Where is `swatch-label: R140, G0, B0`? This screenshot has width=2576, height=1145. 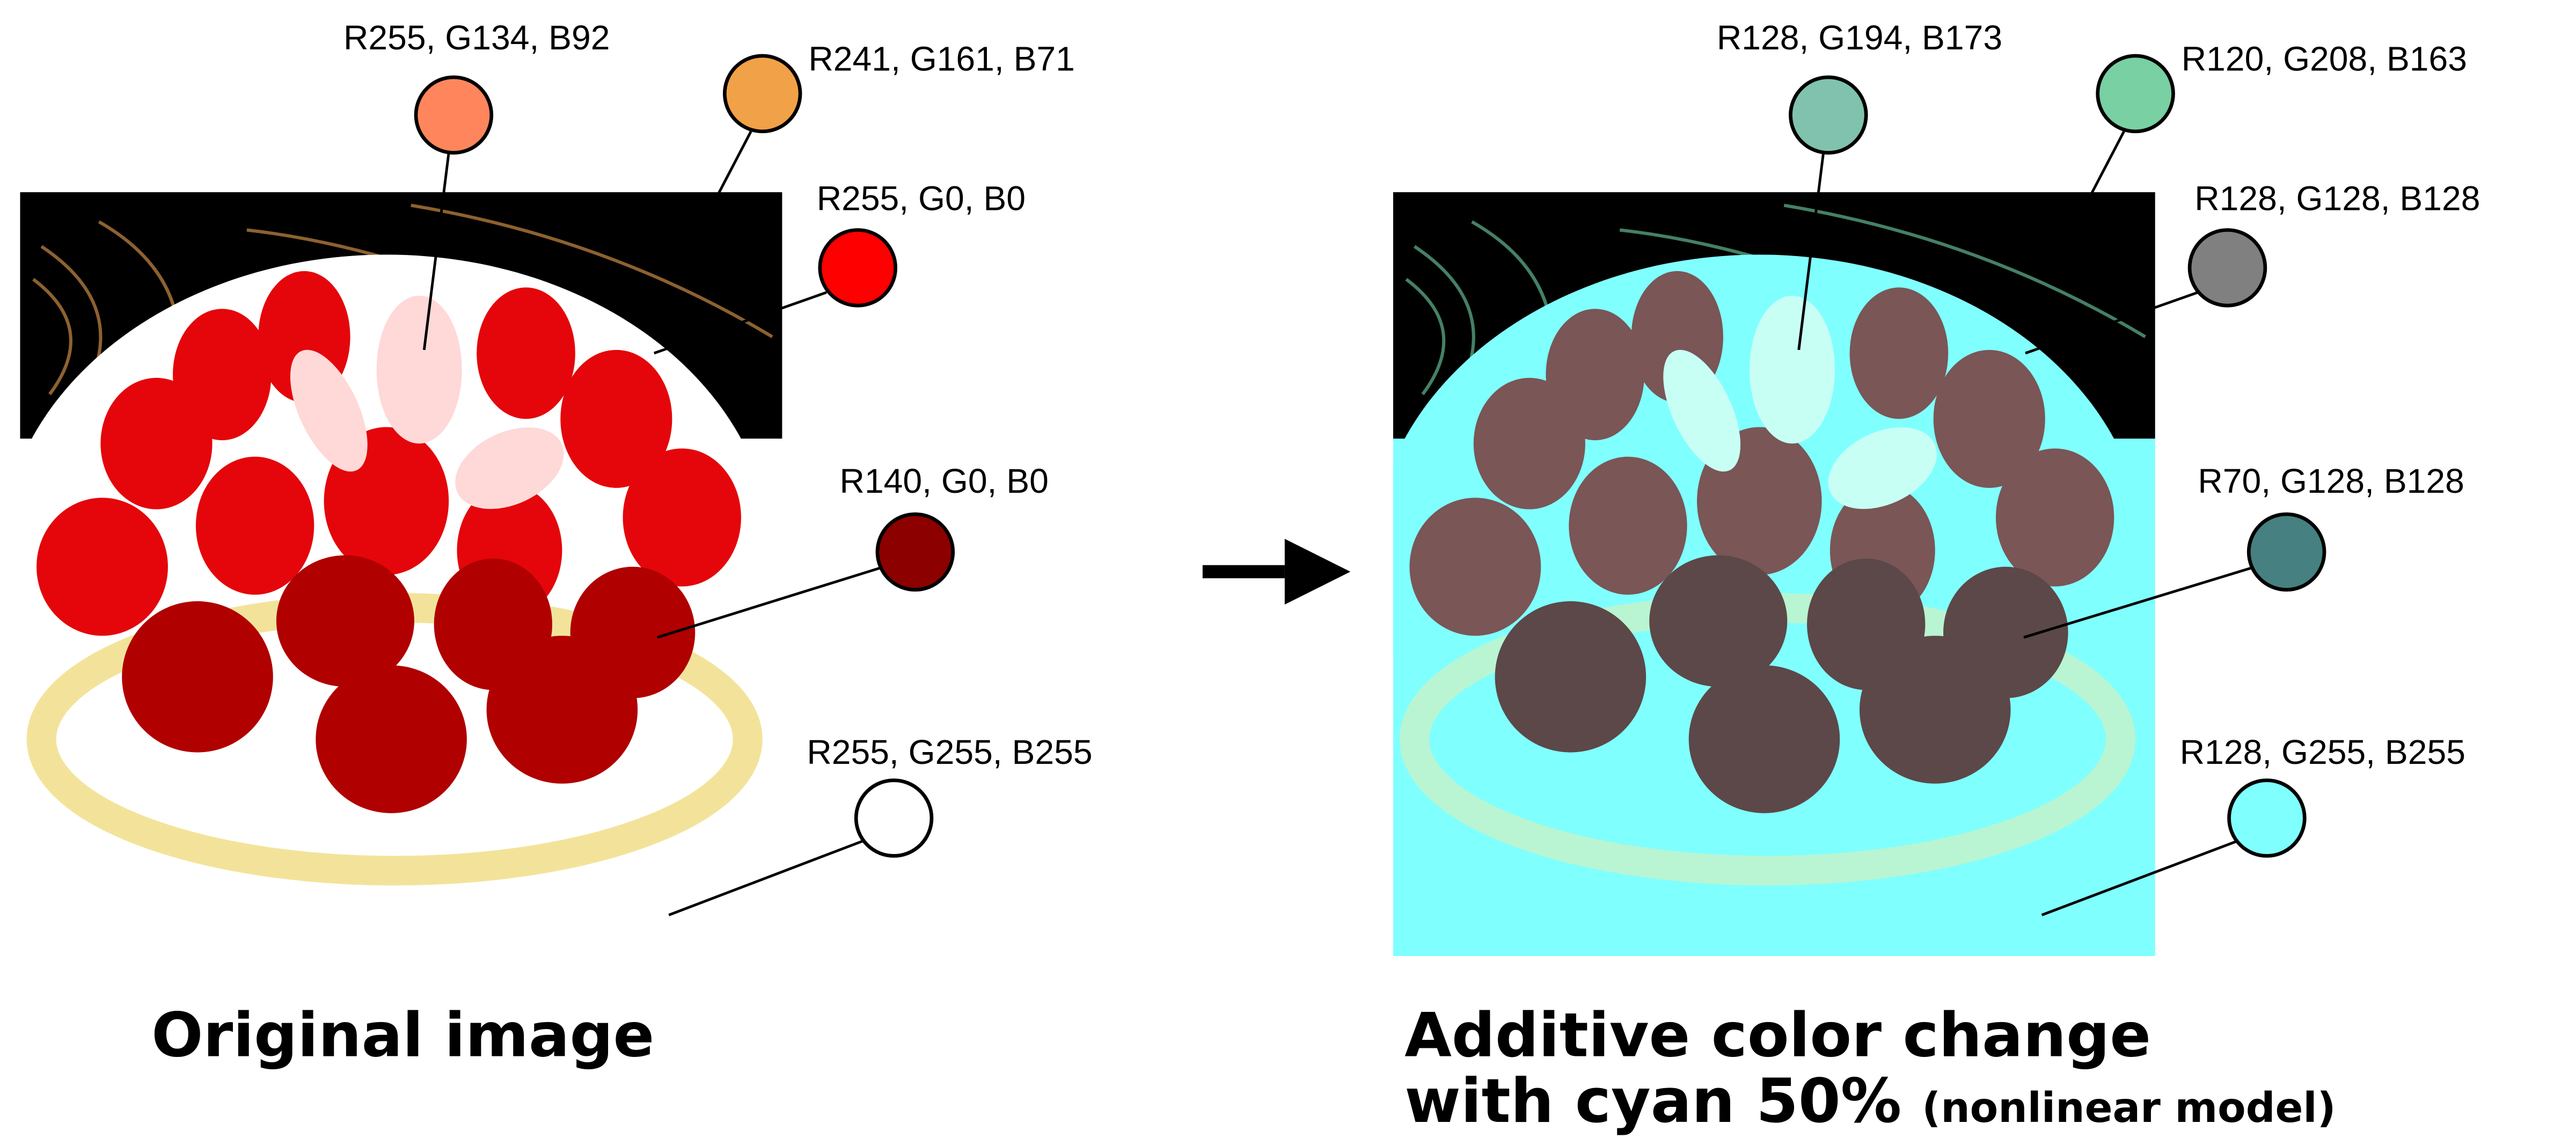 swatch-label: R140, G0, B0 is located at coordinates (944, 481).